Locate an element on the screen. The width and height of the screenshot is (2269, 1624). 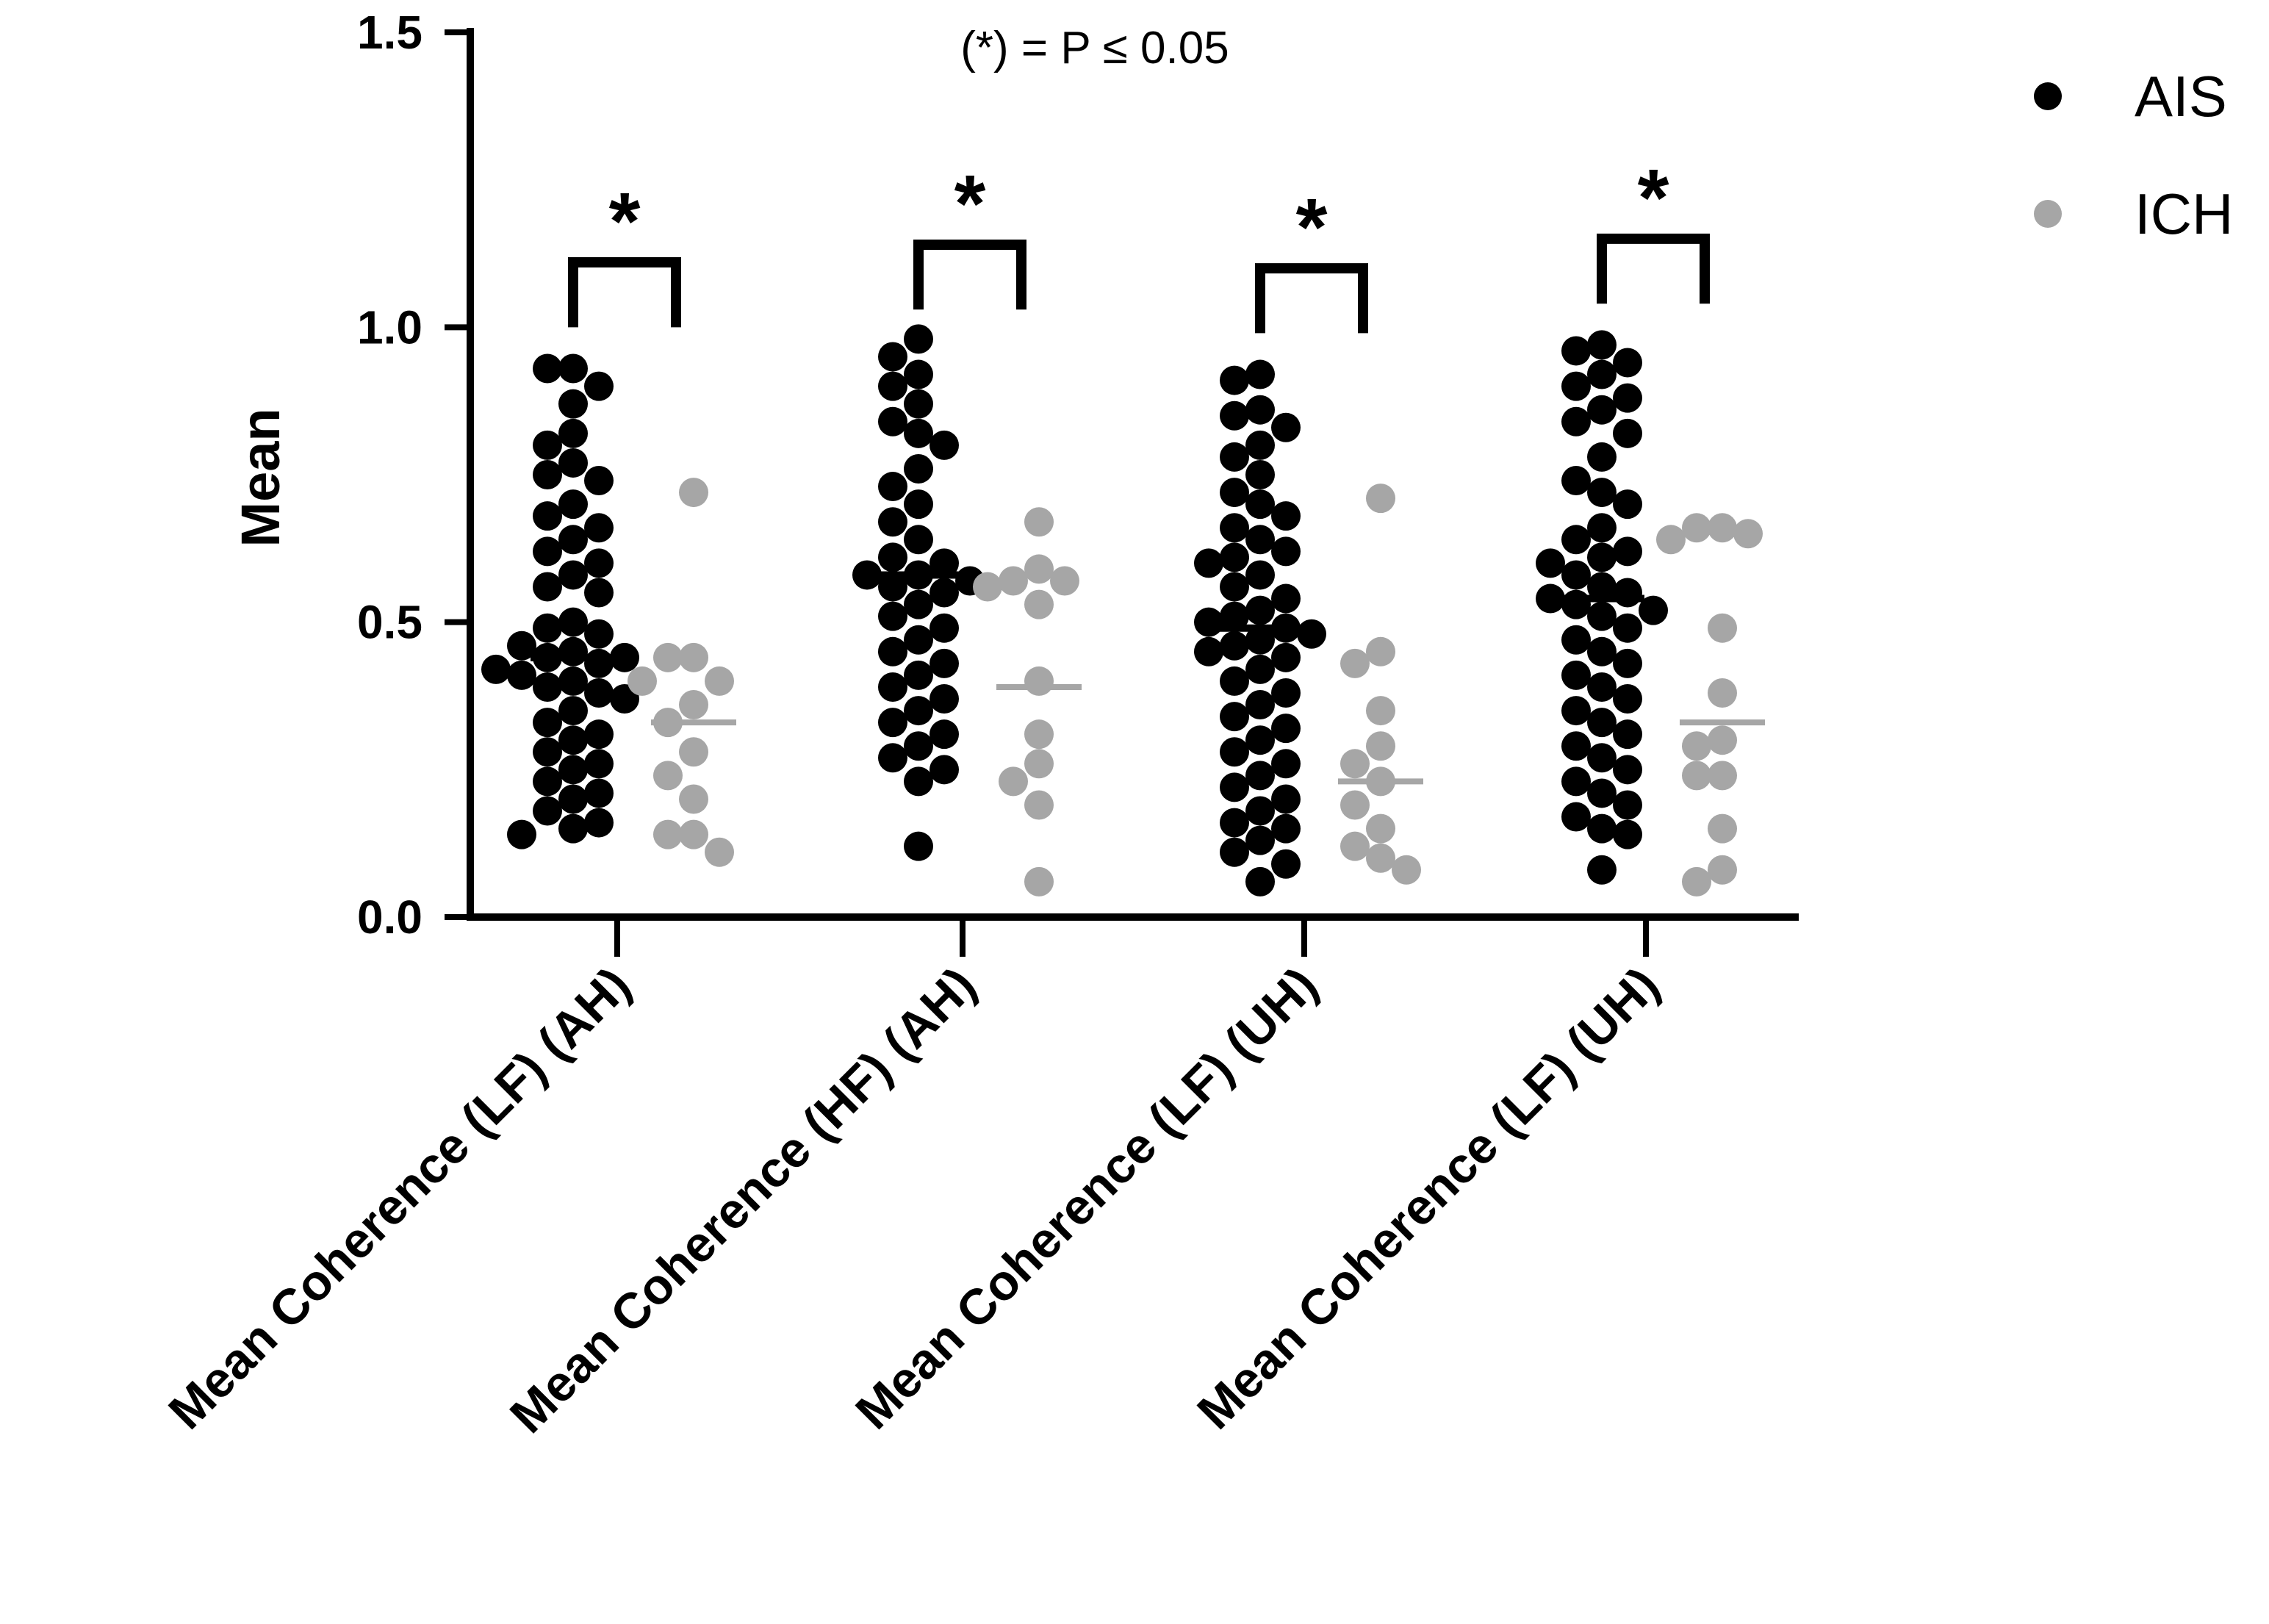
y-tick-label: 0.5 is located at coordinates (389, 622).